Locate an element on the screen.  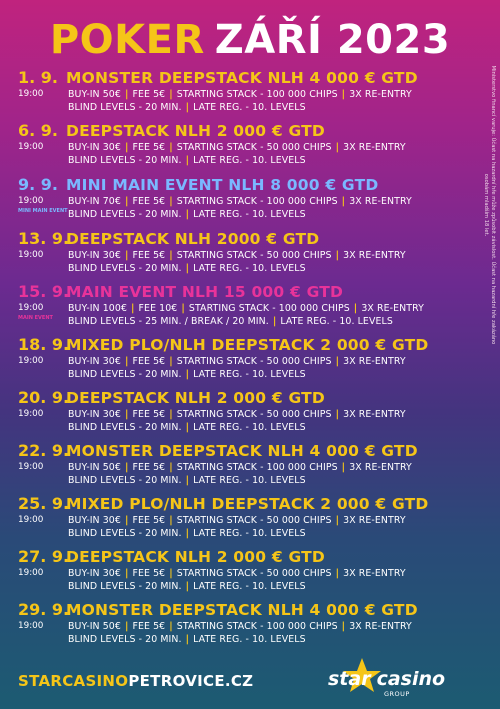
logo-star-icon is located at coordinates (362, 675).